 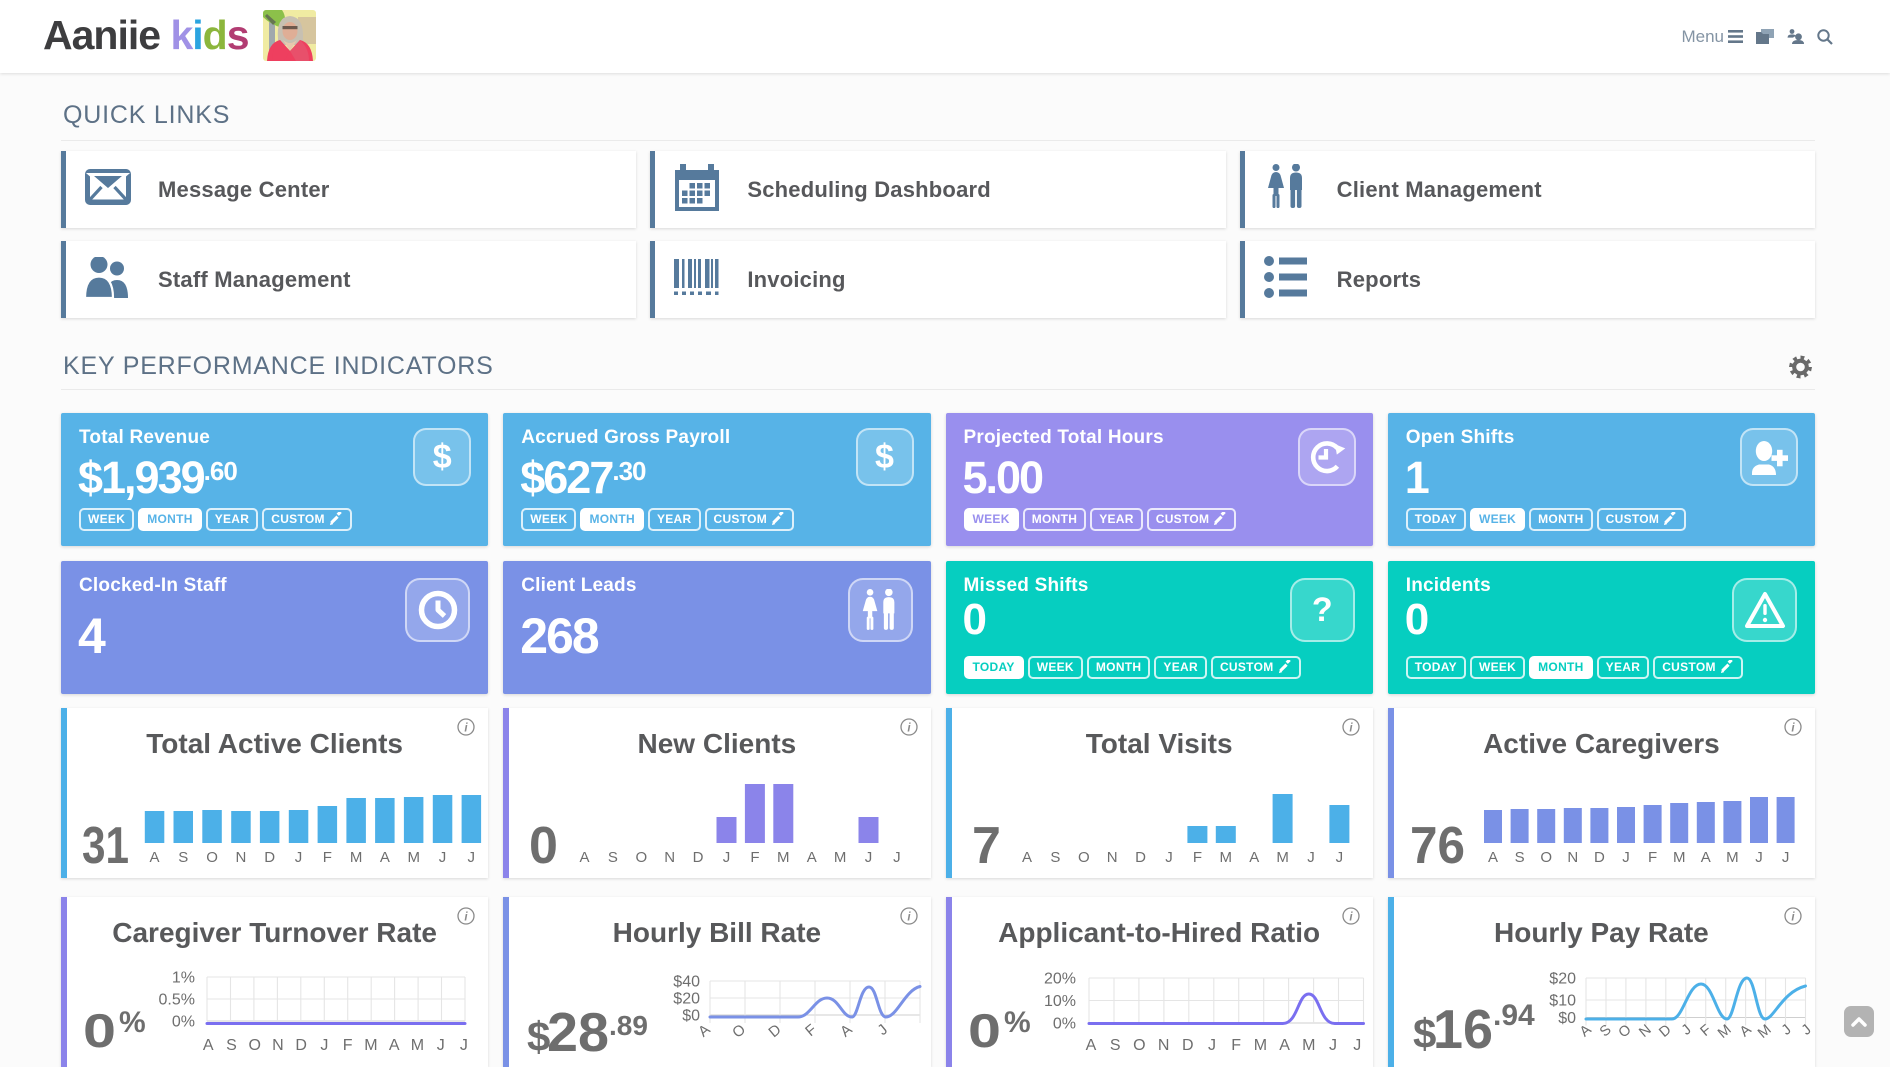 What do you see at coordinates (986, 846) in the screenshot?
I see `svg-text: 7` at bounding box center [986, 846].